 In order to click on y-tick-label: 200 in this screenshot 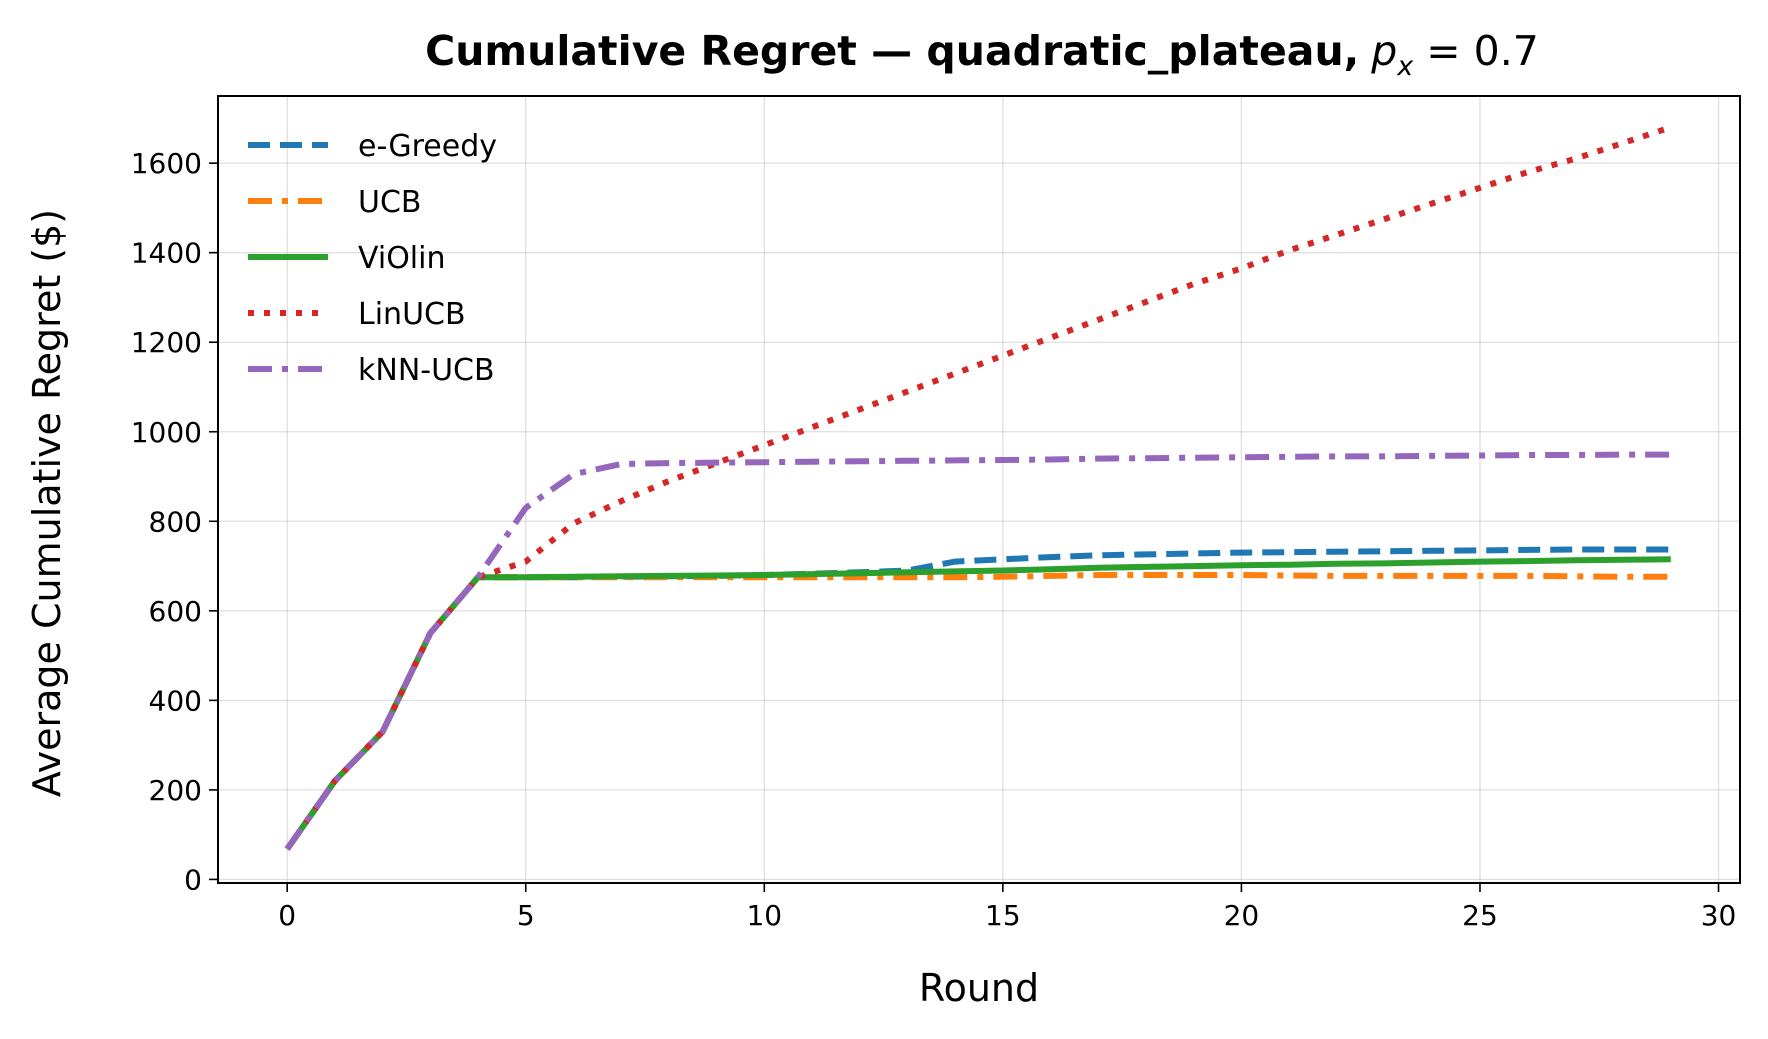, I will do `click(175, 790)`.